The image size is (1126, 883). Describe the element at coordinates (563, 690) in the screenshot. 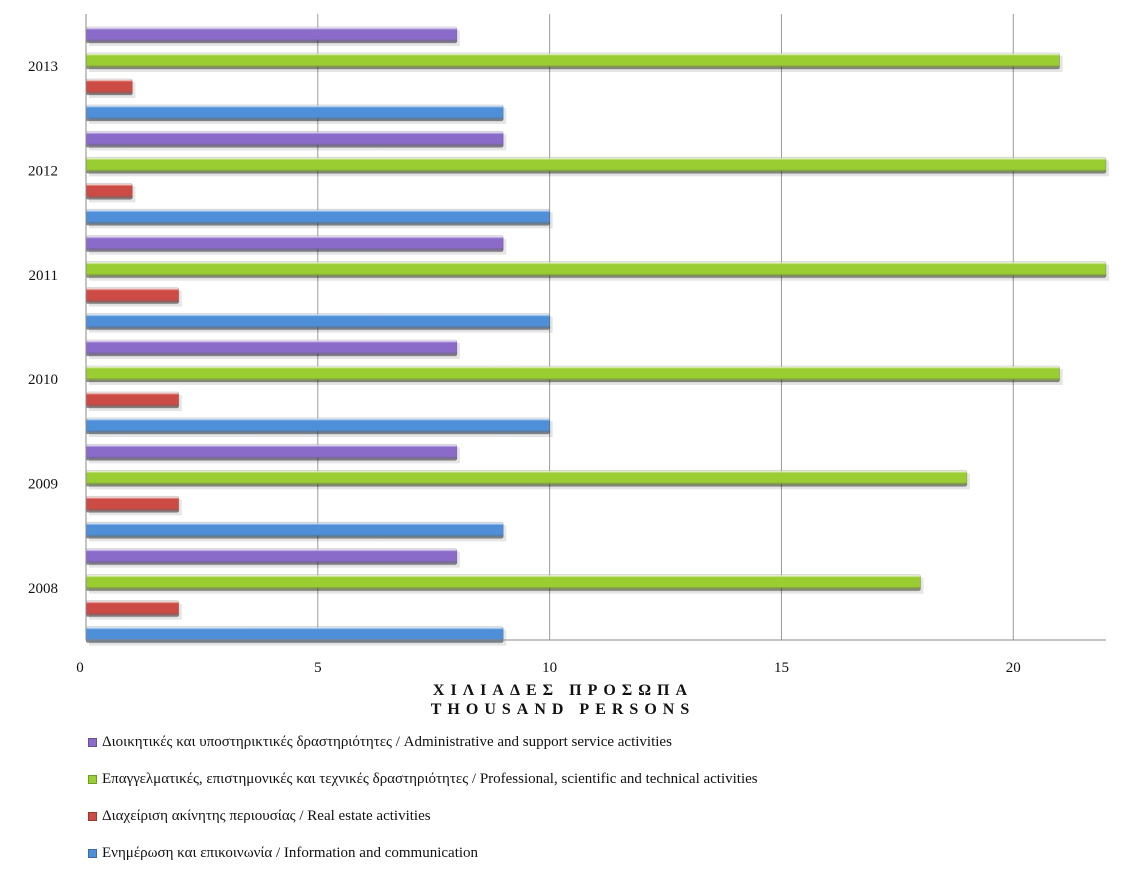

I see `x-axis-title-greek: ΧΙΛΙΑΔΕΣ ΠΡΟΣΩΠΑ` at that location.